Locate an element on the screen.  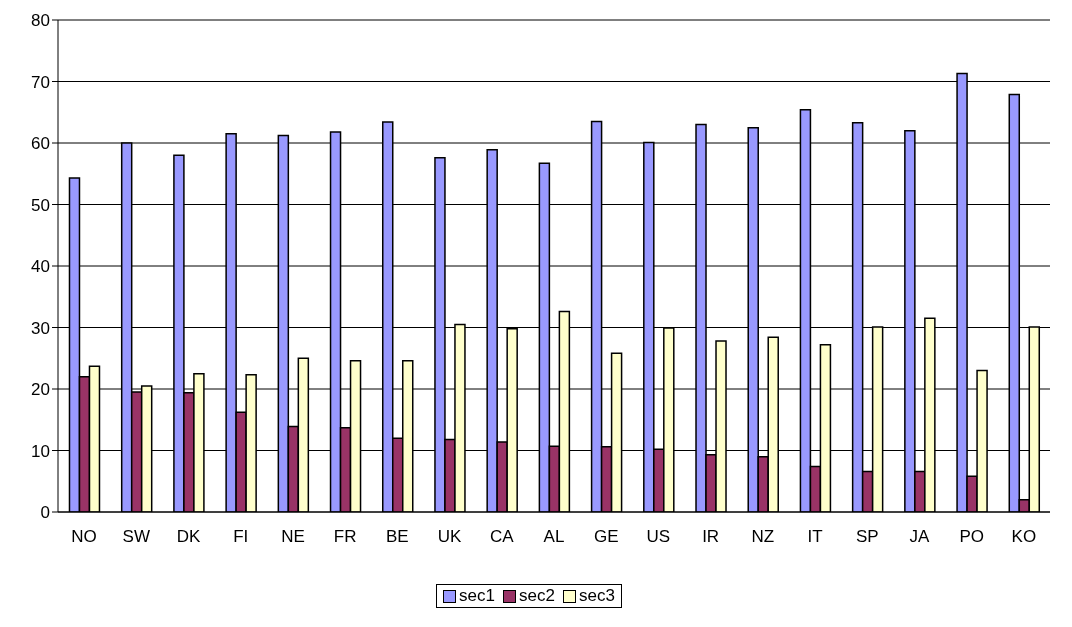
x-tick-label: FI is located at coordinates (241, 537).